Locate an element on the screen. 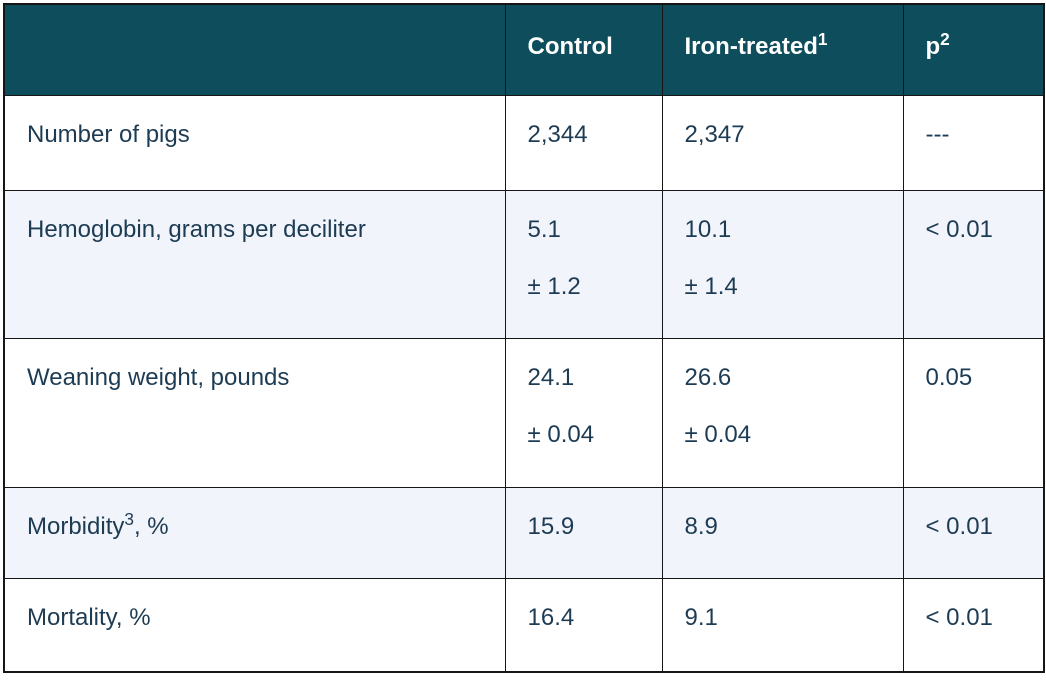 This screenshot has width=1046, height=681. header-row: Control Iron-treated1 p2 is located at coordinates (524, 49).